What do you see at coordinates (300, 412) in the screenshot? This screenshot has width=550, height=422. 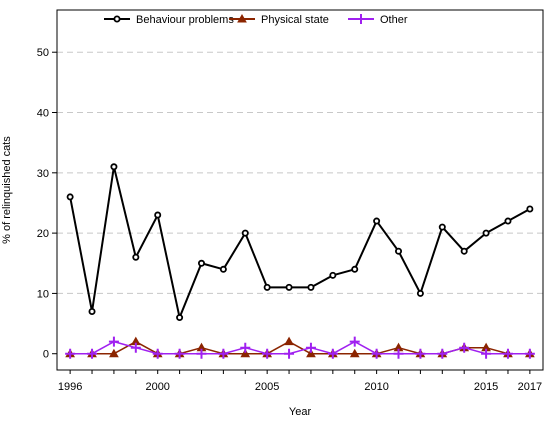 I see `x-axis-title: Year` at bounding box center [300, 412].